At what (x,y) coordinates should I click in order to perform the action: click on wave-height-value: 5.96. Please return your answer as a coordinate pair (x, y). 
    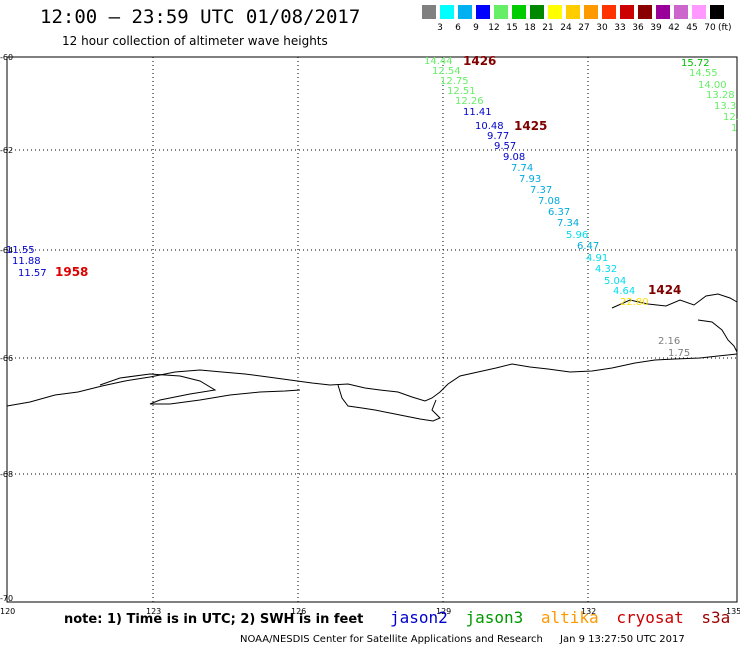
    Looking at the image, I should click on (577, 235).